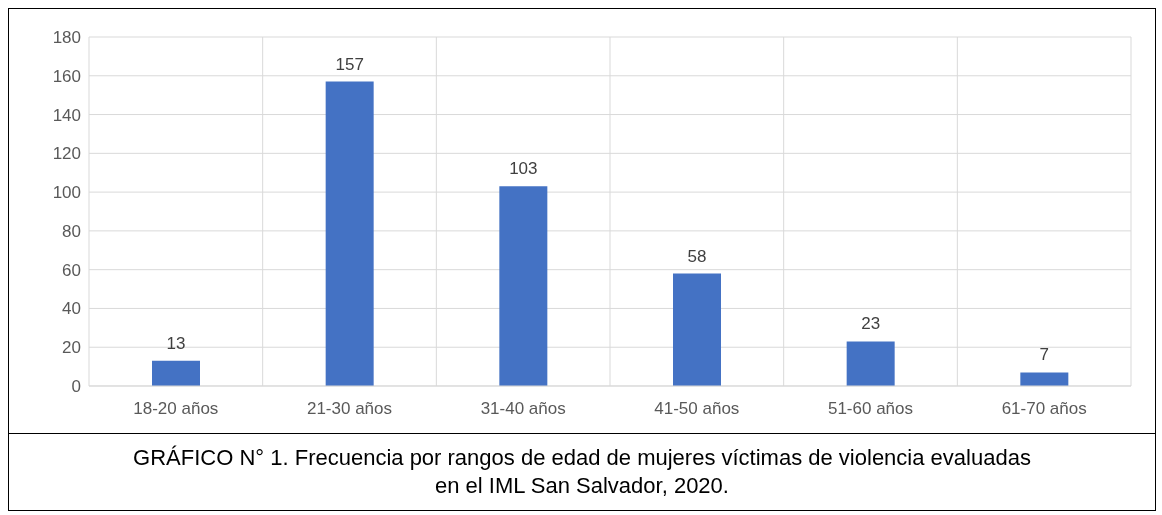  Describe the element at coordinates (66, 154) in the screenshot. I see `y-tick-label: 120` at that location.